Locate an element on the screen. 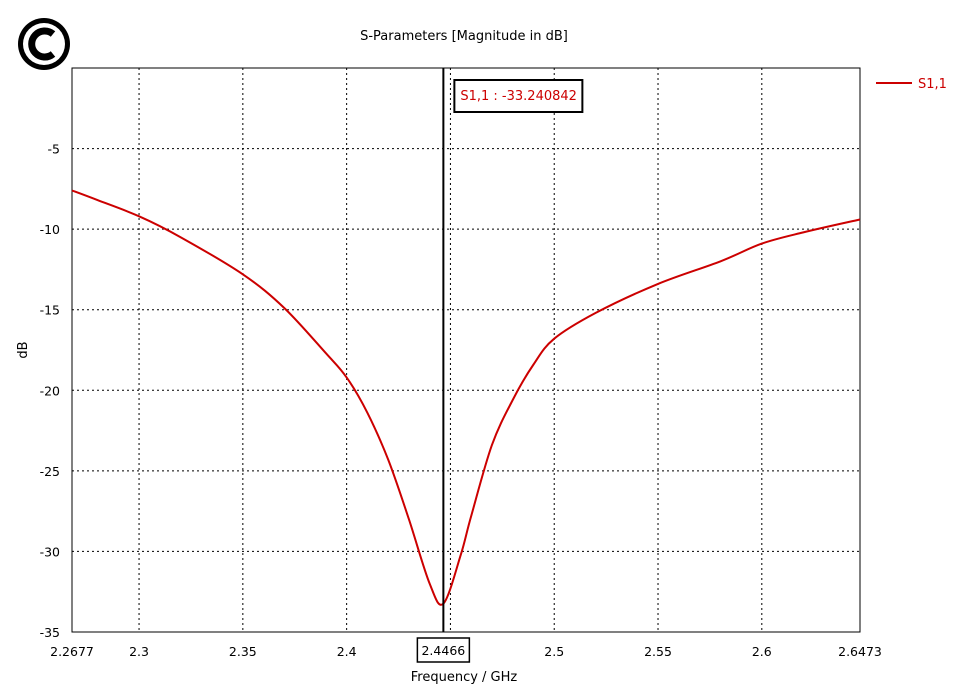 The width and height of the screenshot is (979, 693). marker-value-label: S1,1 : -33.240842 is located at coordinates (518, 96).